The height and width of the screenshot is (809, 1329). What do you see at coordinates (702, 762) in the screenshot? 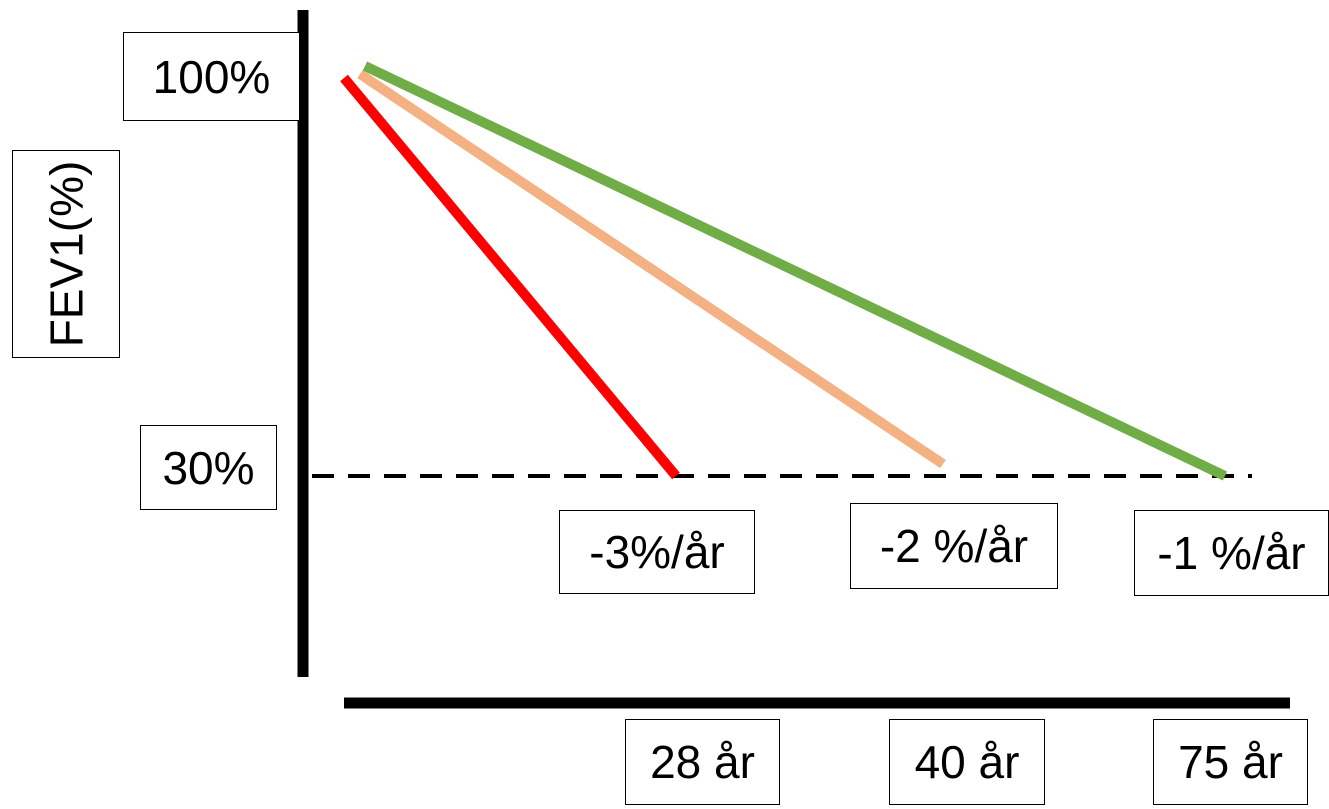
I see `x-tick-label-28: 28 år` at bounding box center [702, 762].